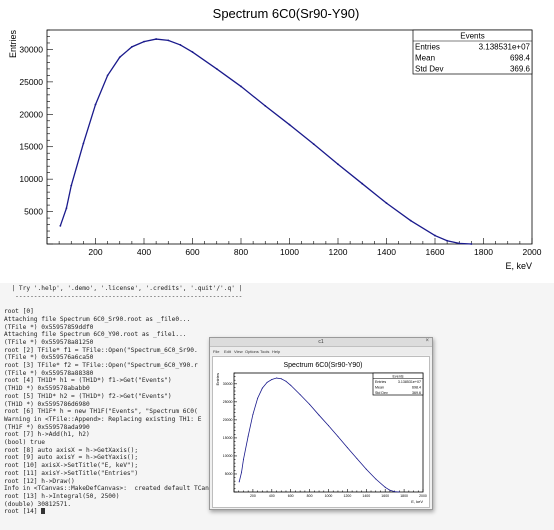 This screenshot has height=530, width=554. Describe the element at coordinates (386, 252) in the screenshot. I see `x-tick-label: 1400` at that location.